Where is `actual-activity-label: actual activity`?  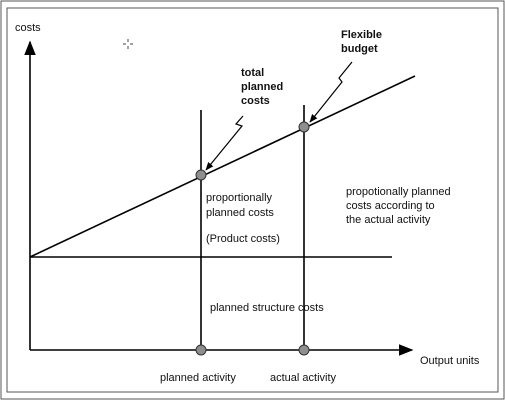 actual-activity-label: actual activity is located at coordinates (303, 378).